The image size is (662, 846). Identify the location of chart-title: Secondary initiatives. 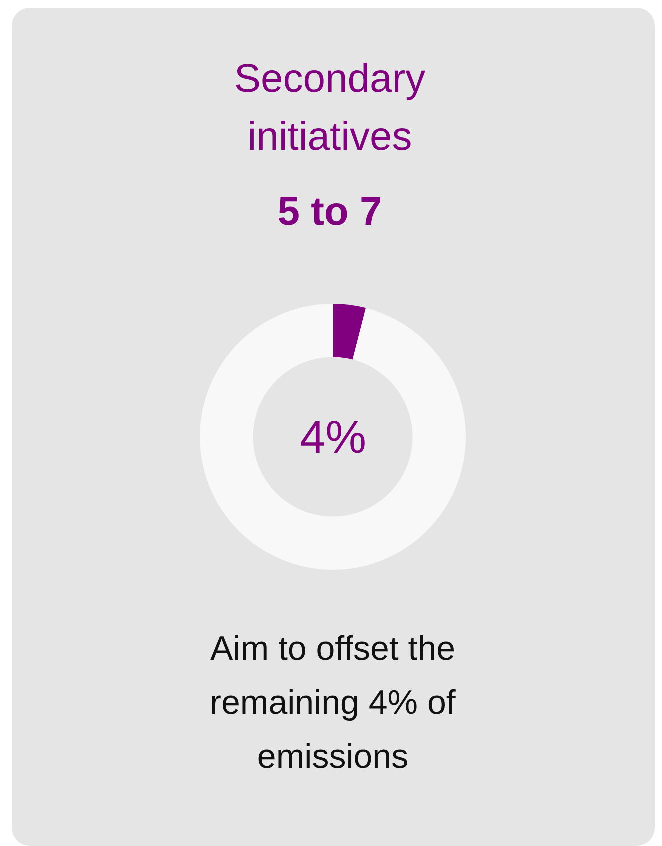
(330, 108).